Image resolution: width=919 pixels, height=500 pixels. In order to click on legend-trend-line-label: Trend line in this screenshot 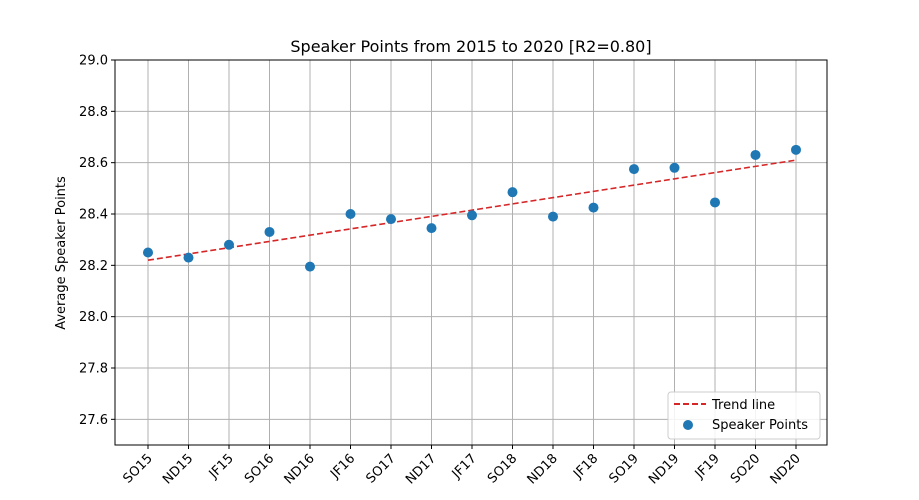, I will do `click(743, 405)`.